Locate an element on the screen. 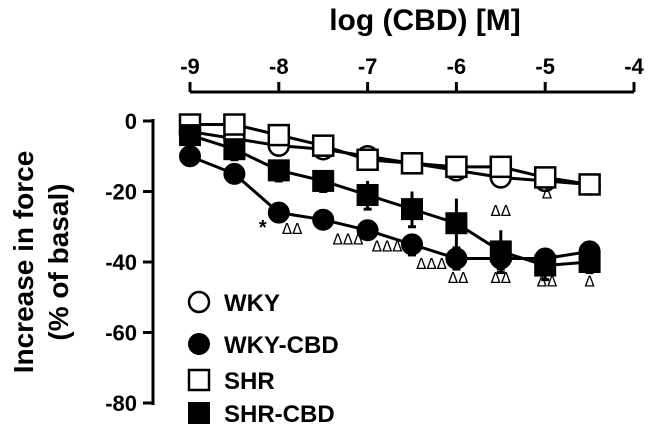  x-tick-label: -6 is located at coordinates (457, 66).